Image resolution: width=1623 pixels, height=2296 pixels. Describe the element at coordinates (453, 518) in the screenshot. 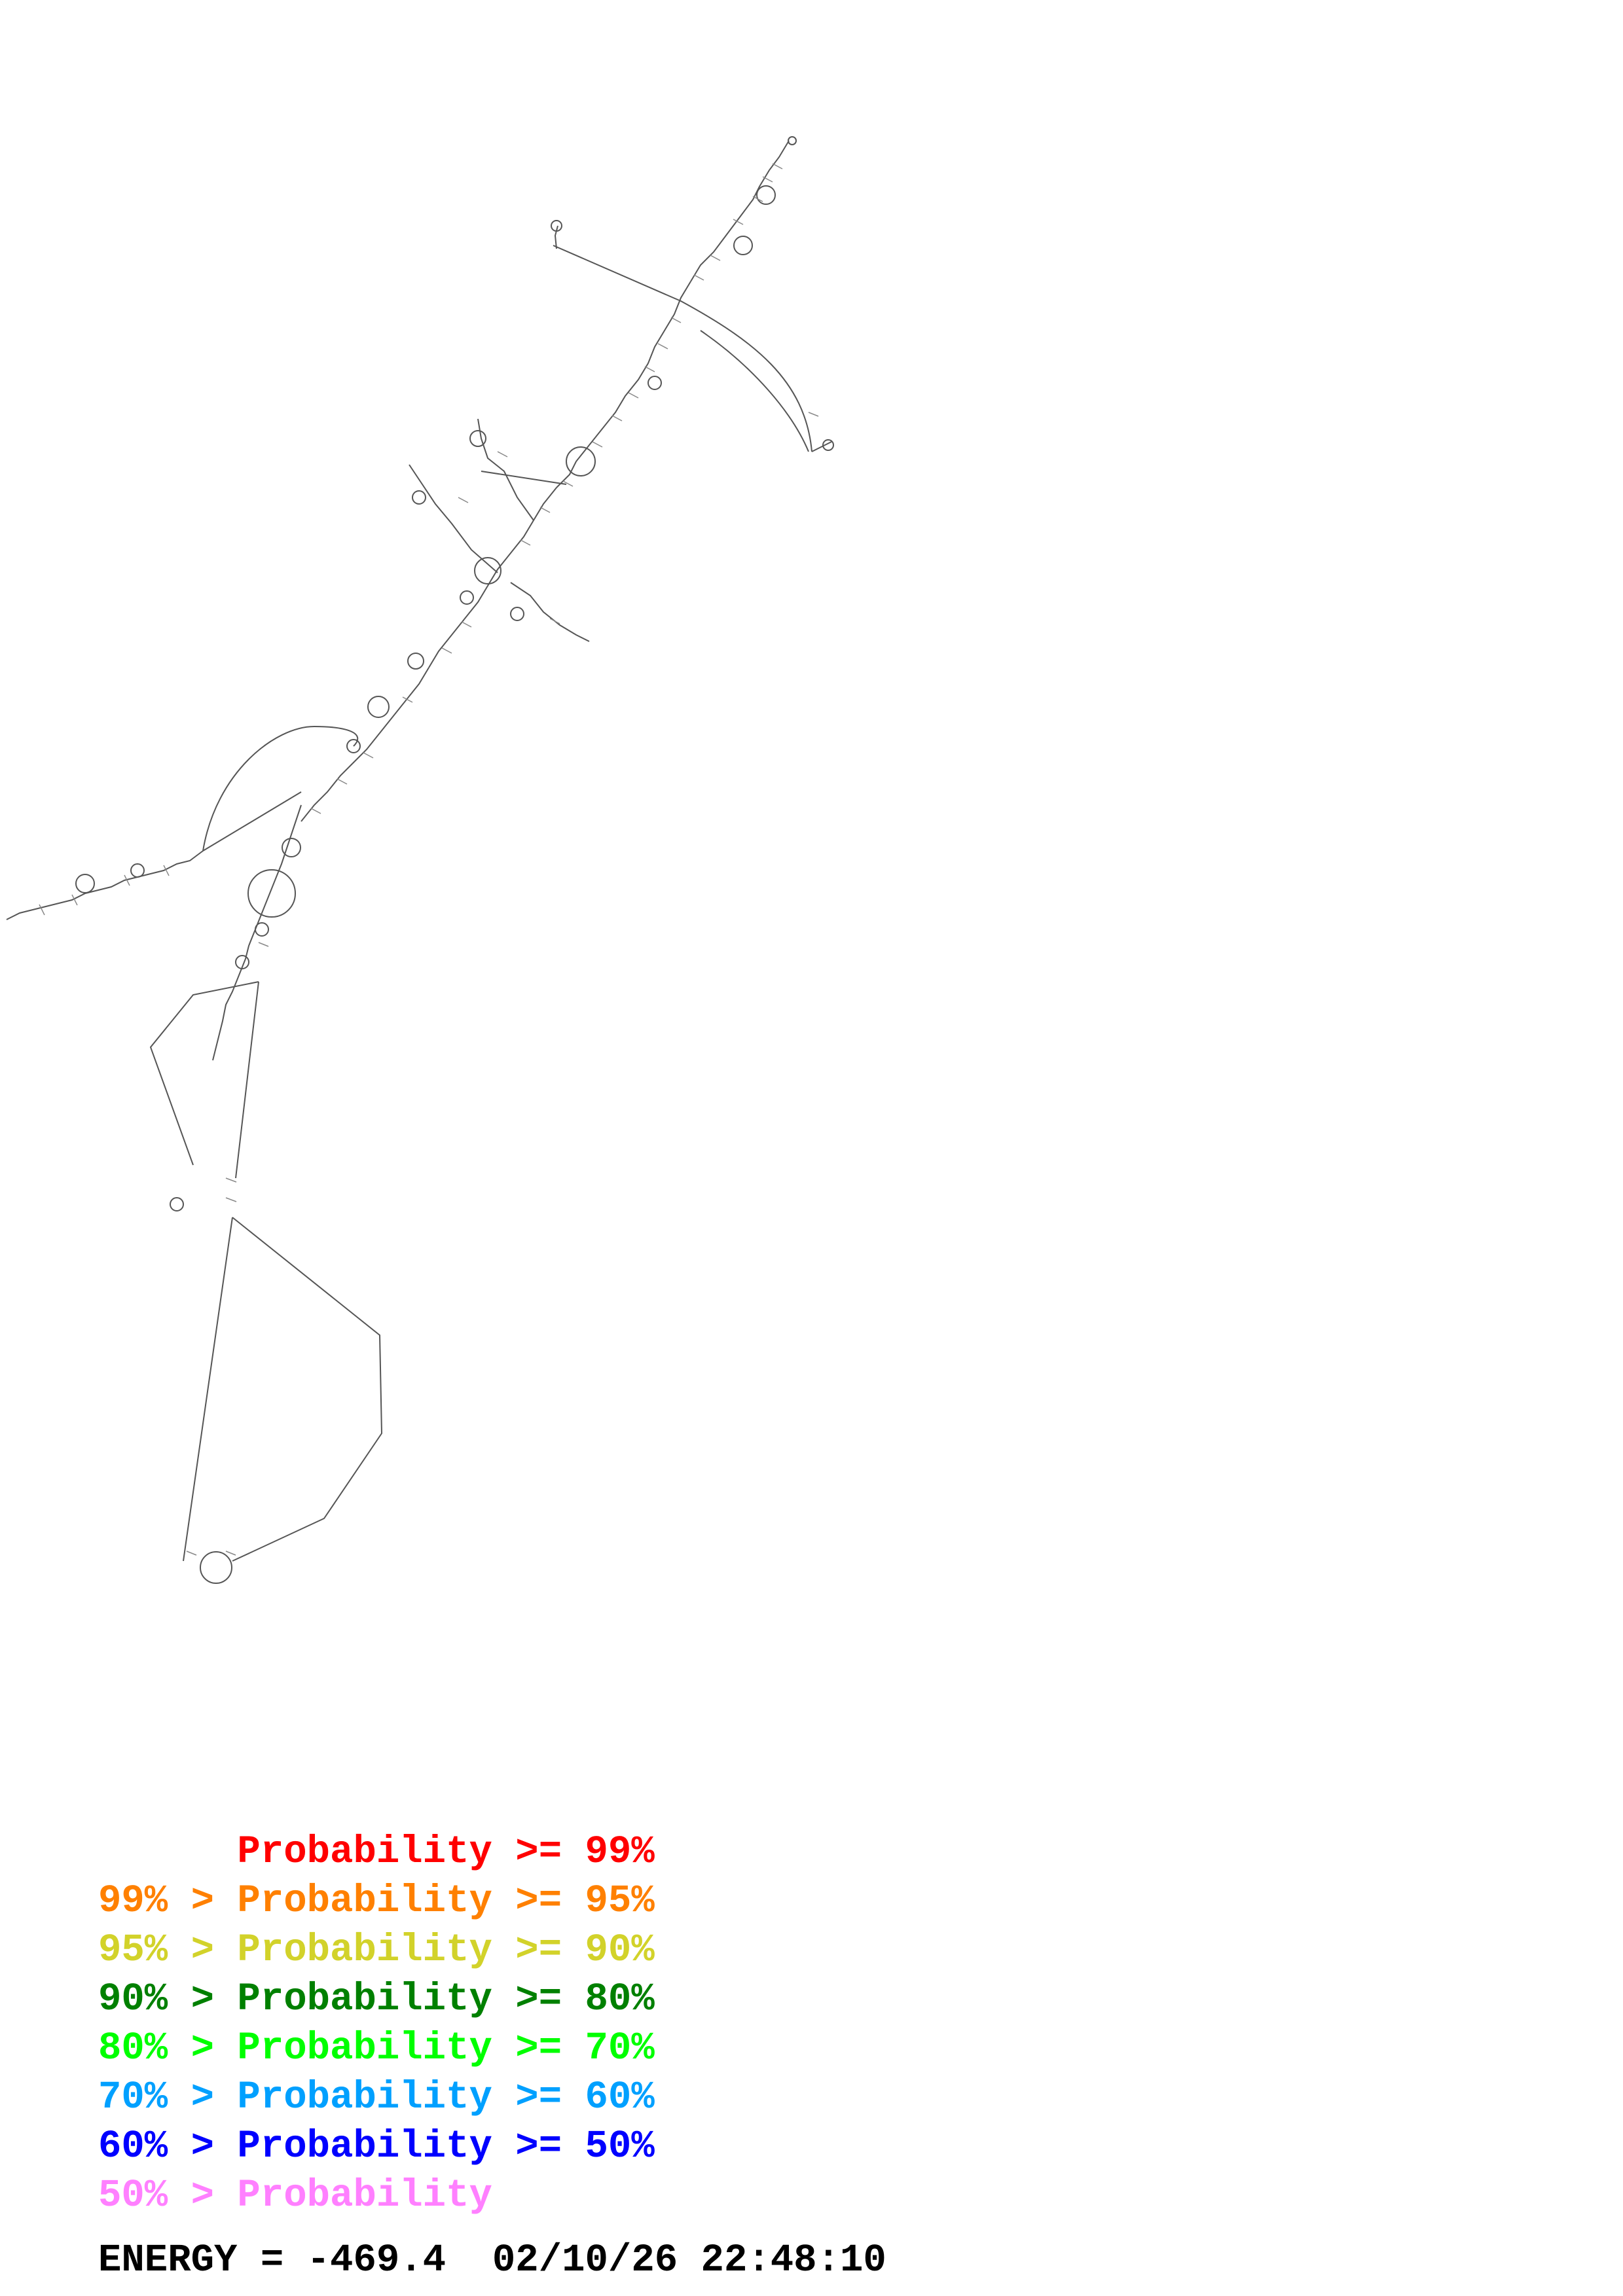

I see `center-branch-left` at that location.